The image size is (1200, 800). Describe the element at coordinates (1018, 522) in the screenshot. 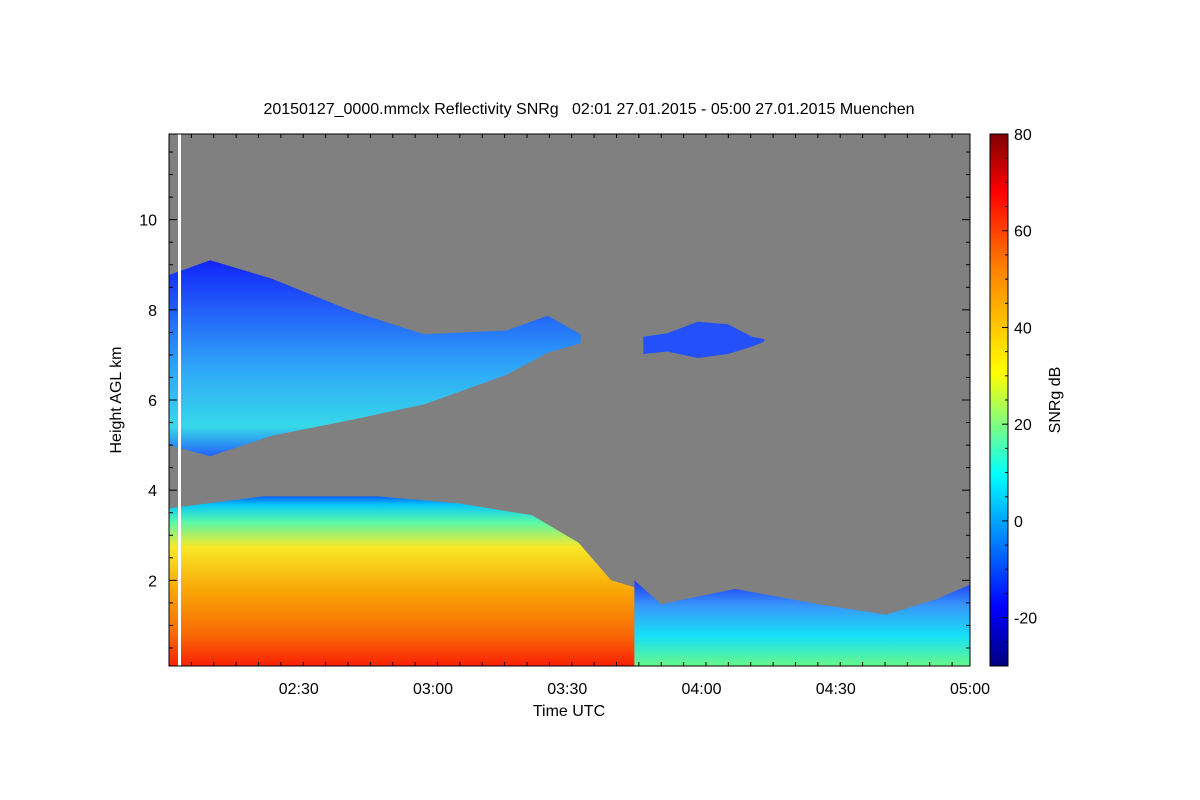

I see `colorbar-tick-label: 0` at that location.